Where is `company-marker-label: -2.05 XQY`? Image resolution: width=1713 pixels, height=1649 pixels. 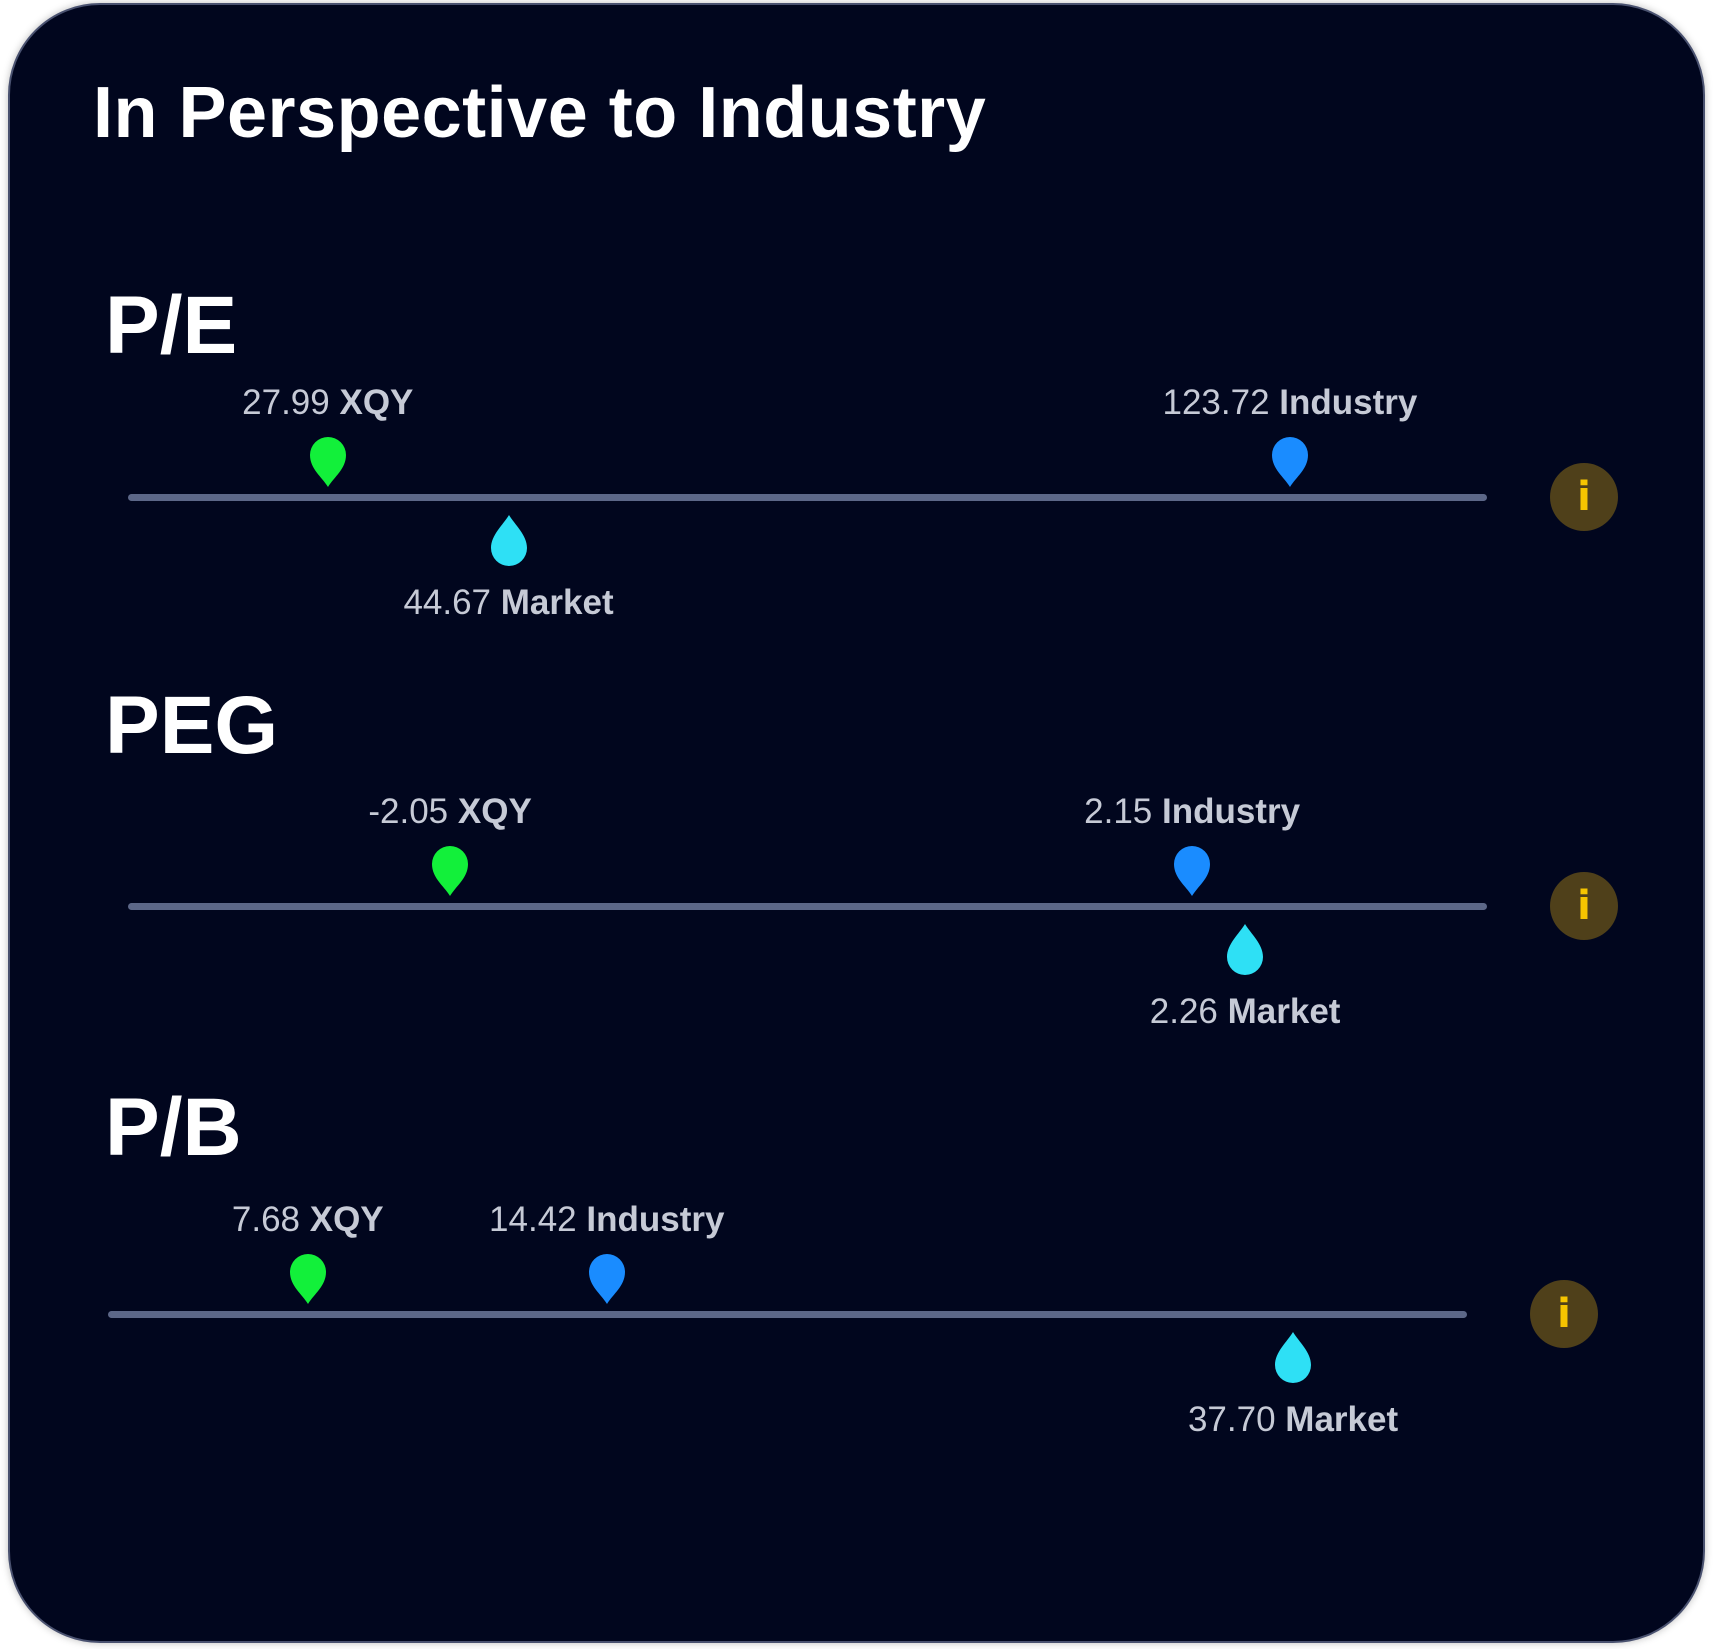 company-marker-label: -2.05 XQY is located at coordinates (450, 811).